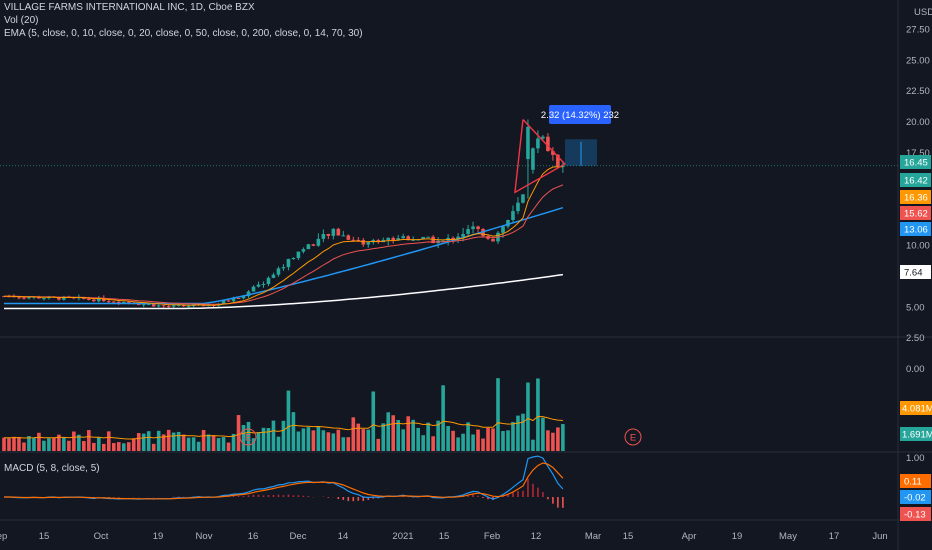 The image size is (932, 550). I want to click on currency-label: USD, so click(923, 12).